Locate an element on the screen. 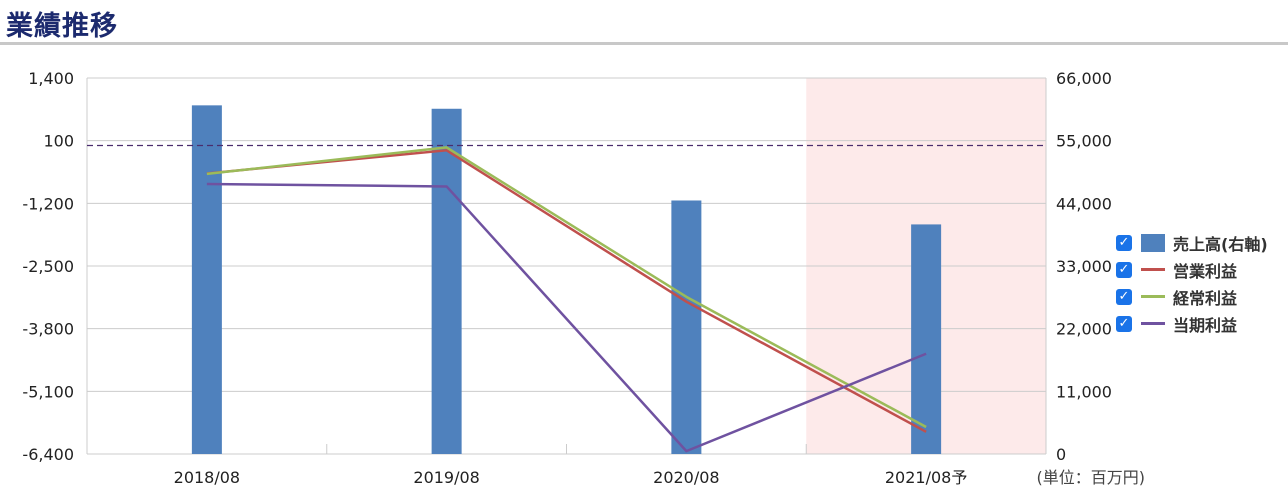  right-axis-tick-label: 33,000 is located at coordinates (1084, 266).